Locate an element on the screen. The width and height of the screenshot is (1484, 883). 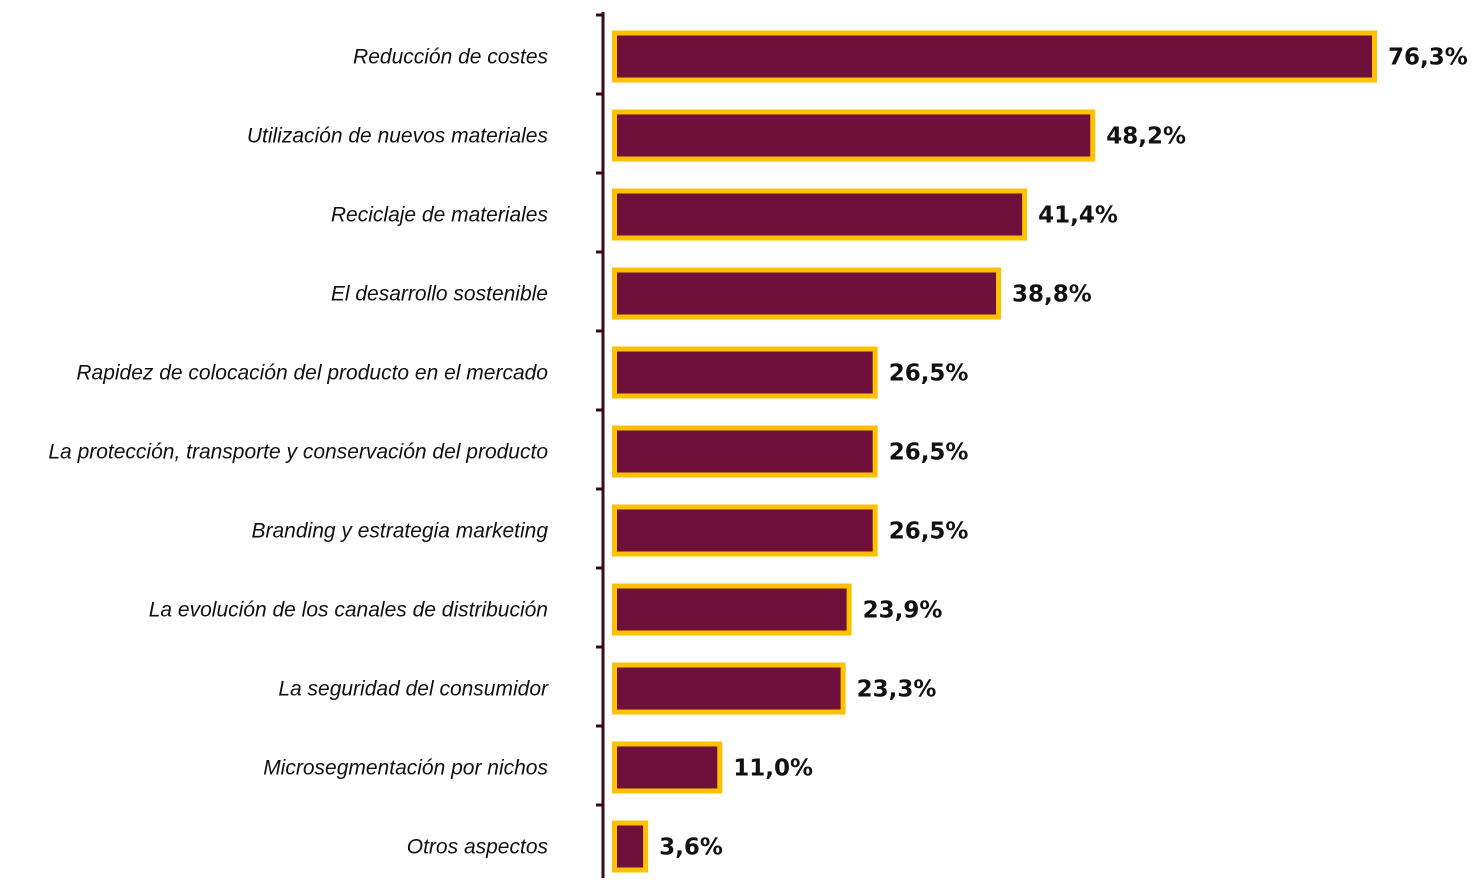
category-label: Utilización de nuevos materiales is located at coordinates (398, 136).